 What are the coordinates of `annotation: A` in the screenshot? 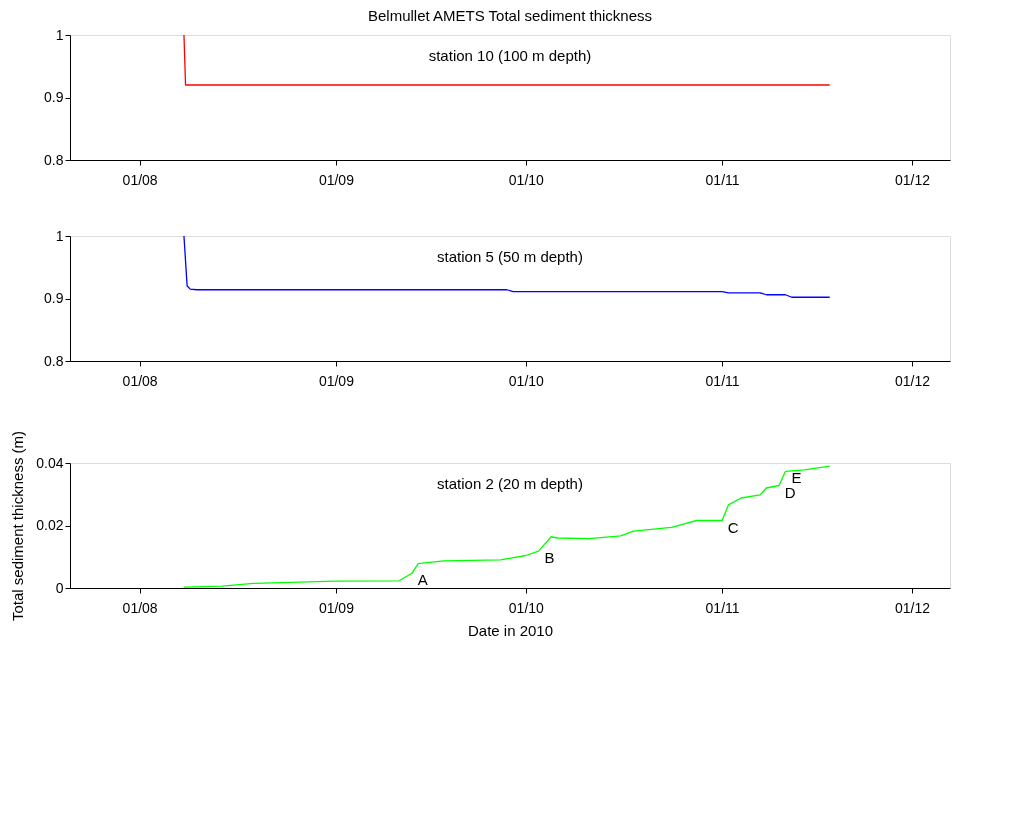 It's located at (422, 580).